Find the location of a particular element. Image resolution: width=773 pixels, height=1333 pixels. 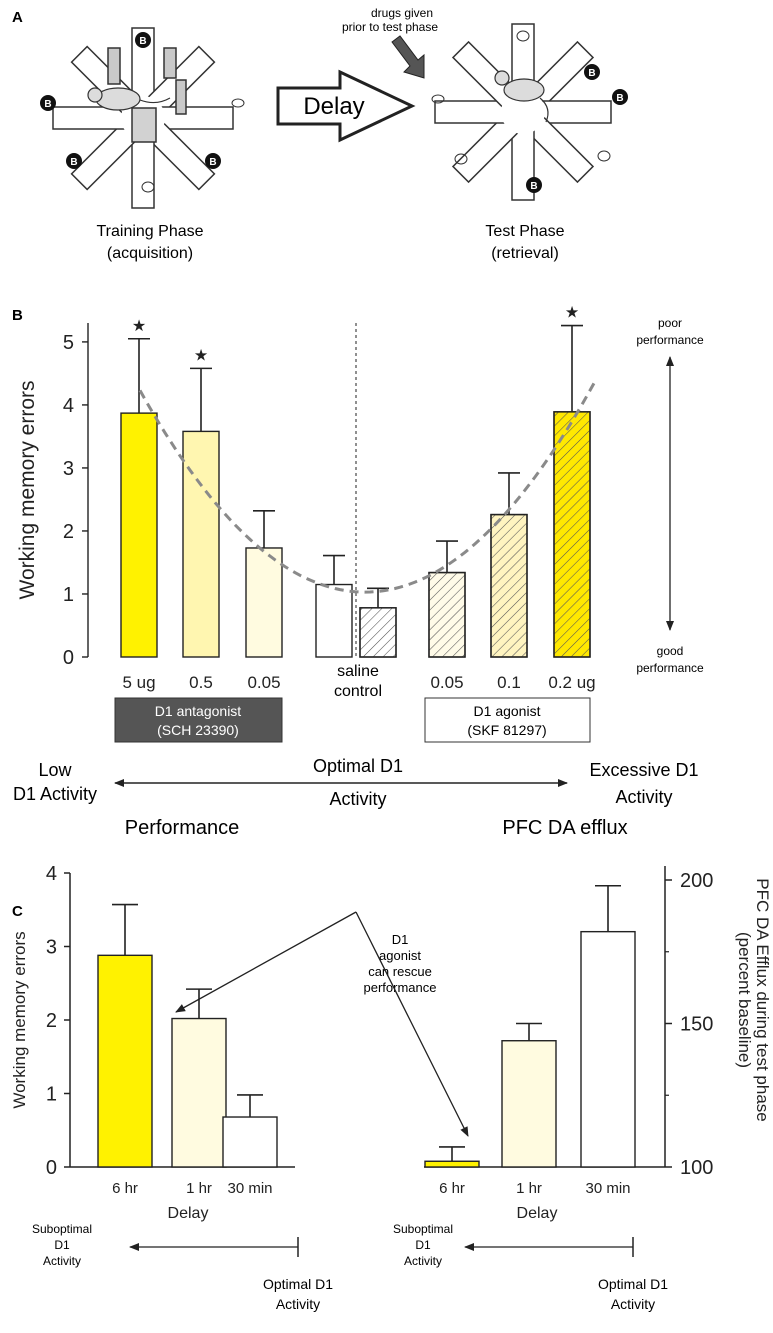

y-tick-label: 200 is located at coordinates (696, 881).